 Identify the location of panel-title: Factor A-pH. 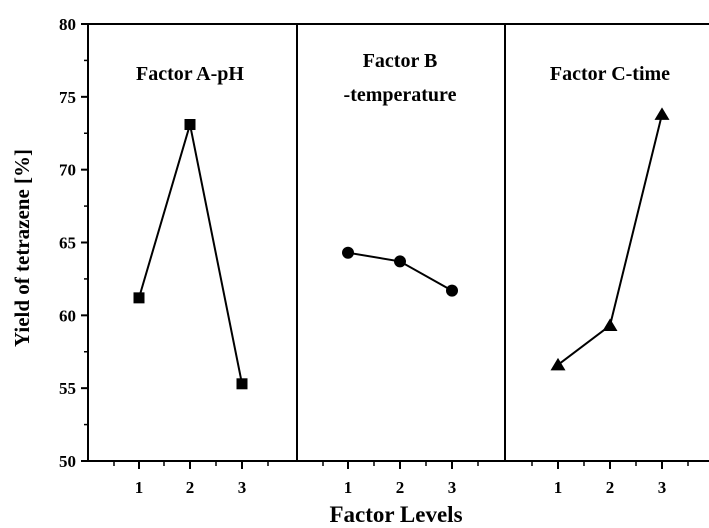
(190, 74).